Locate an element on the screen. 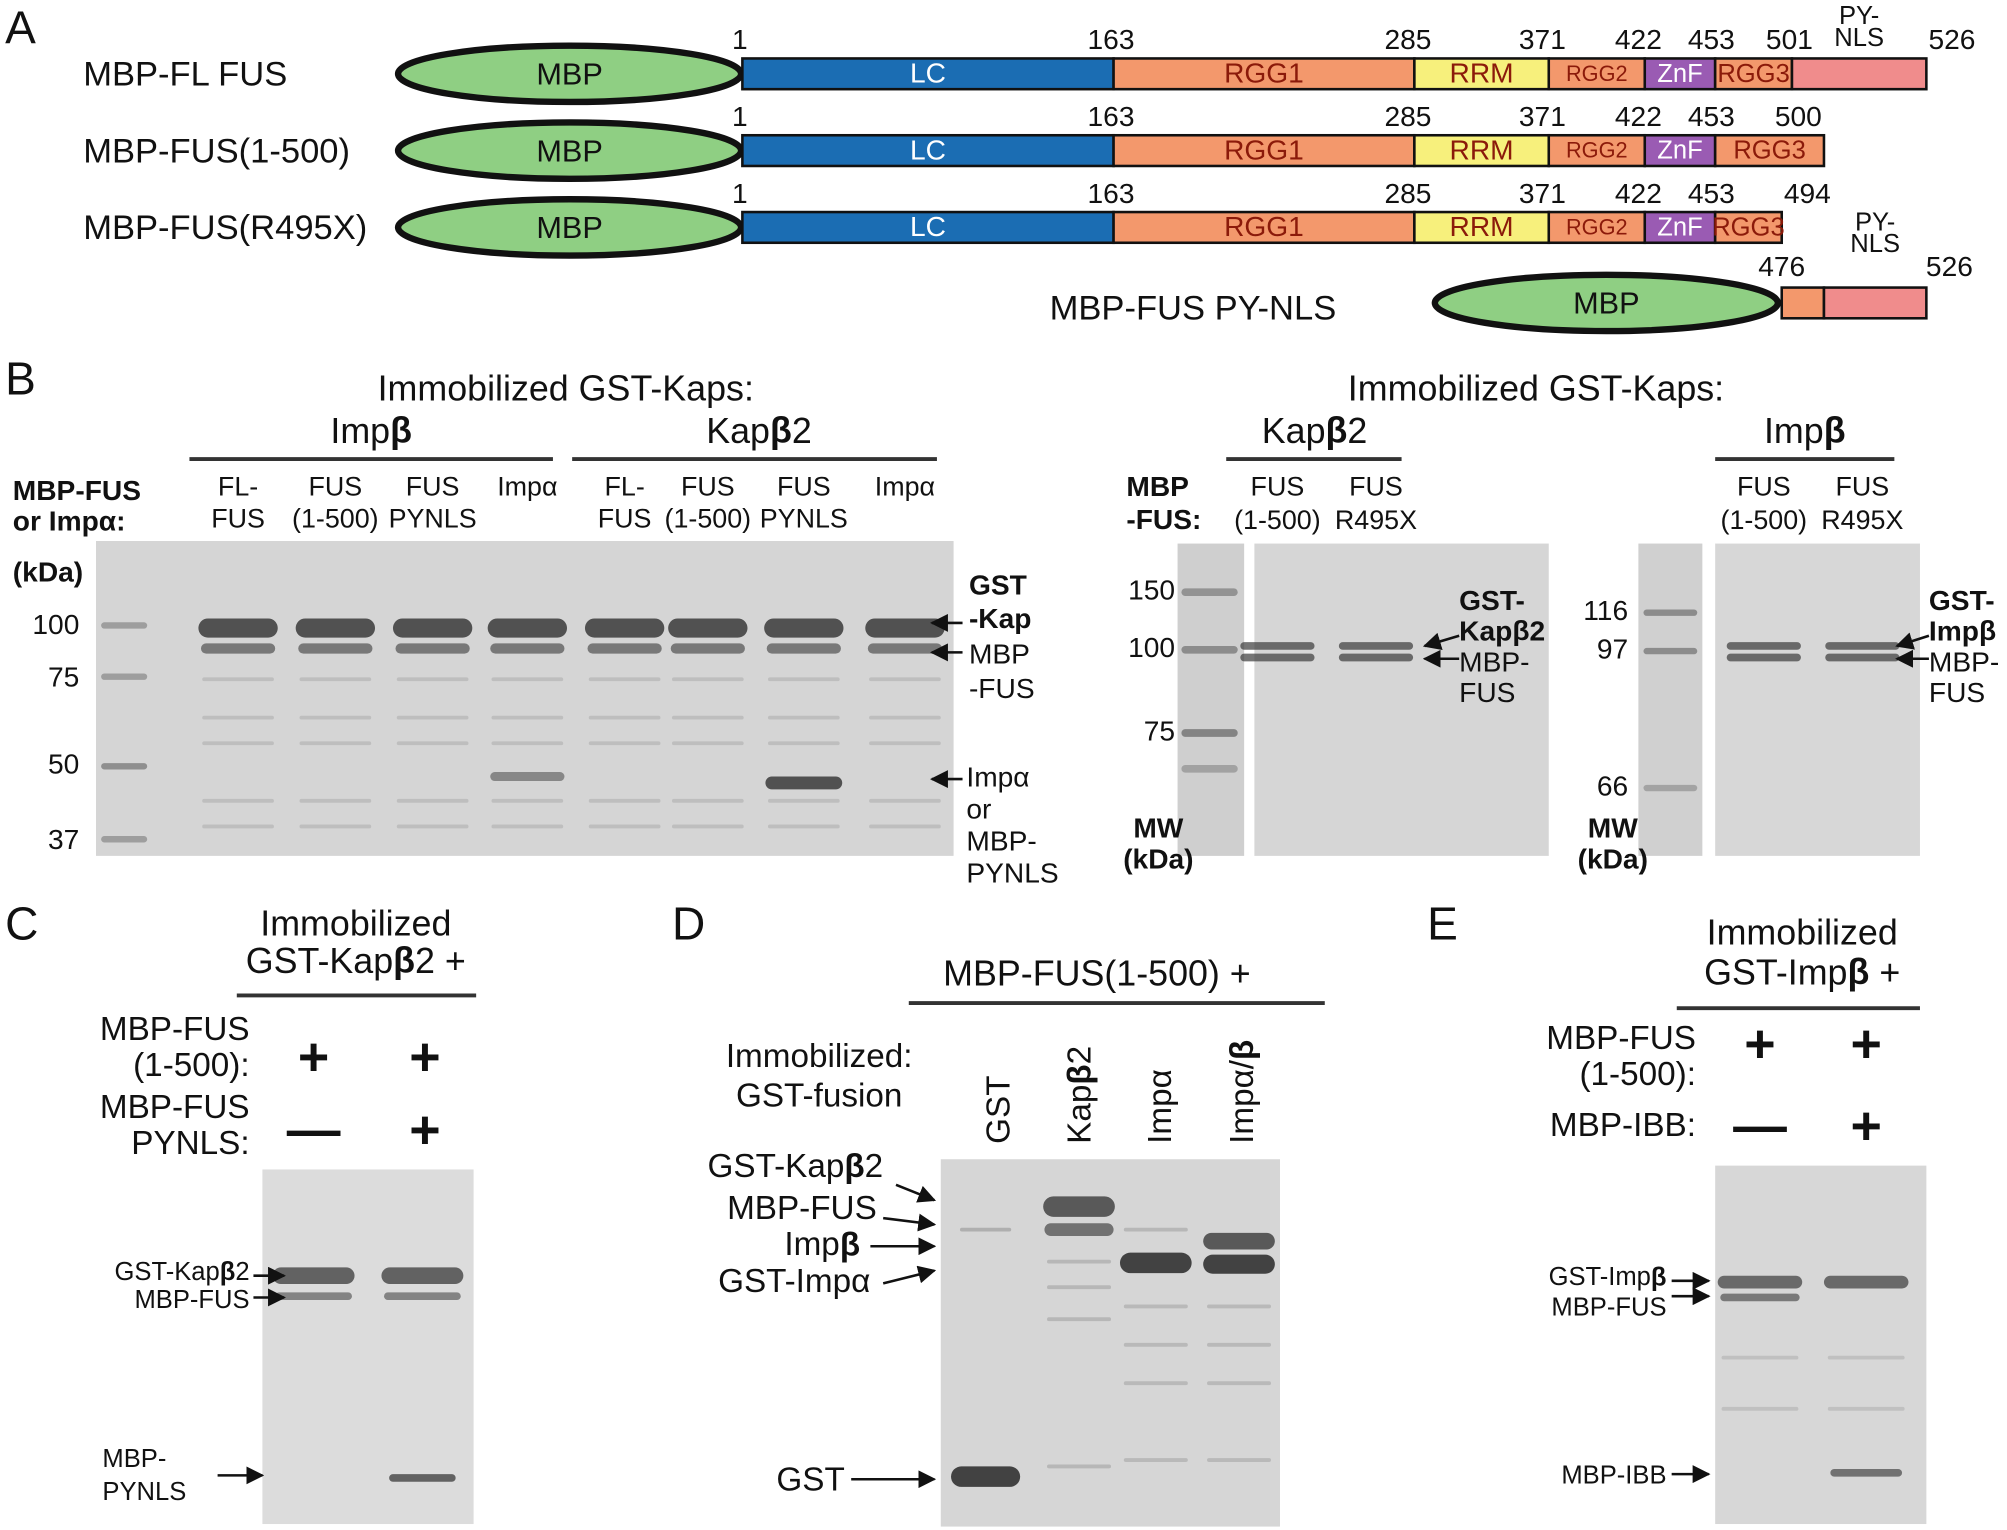  construct-name: MBP-FUS PY-NLS is located at coordinates (1193, 309).